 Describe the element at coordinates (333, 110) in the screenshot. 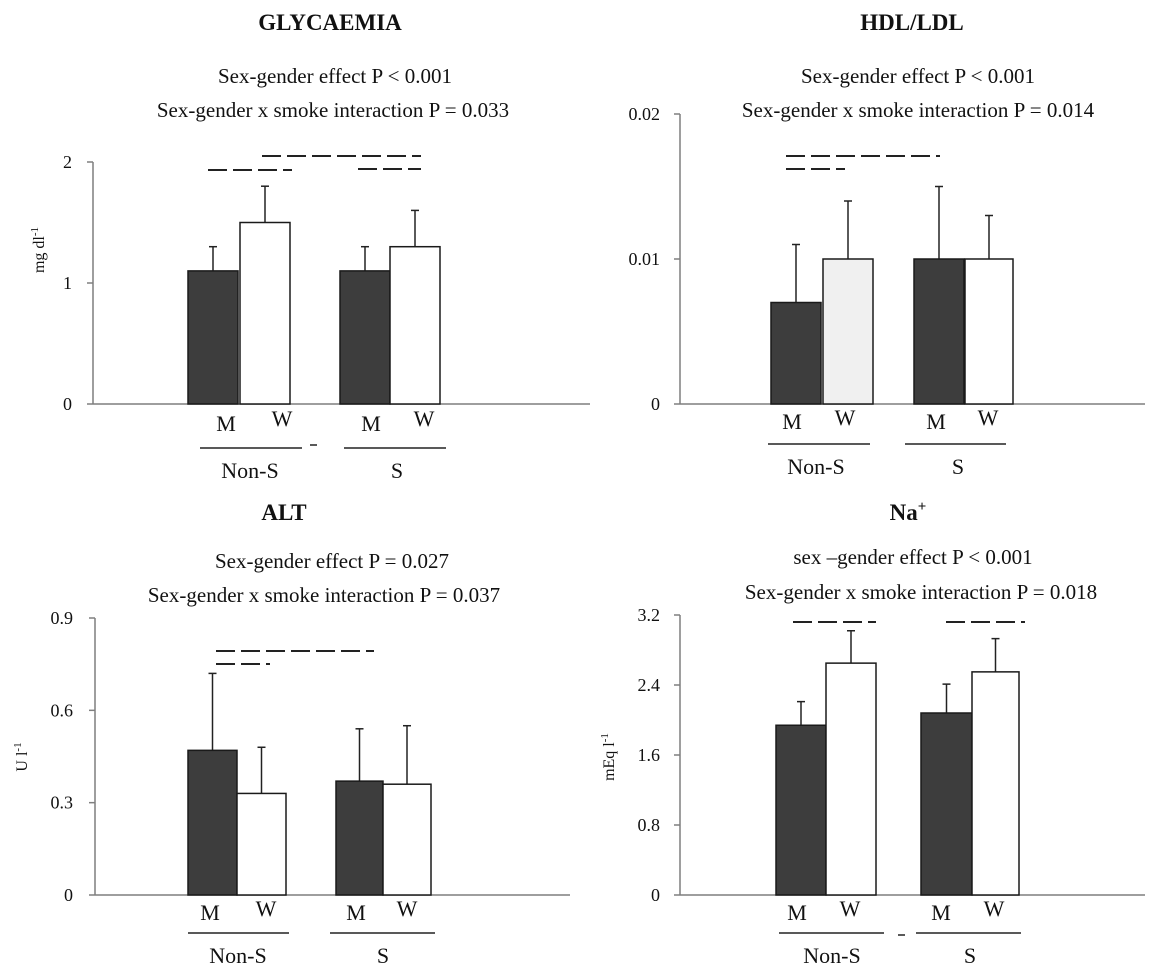

I see `stat-line-2: Sex-gender x smoke interaction P = 0.033` at that location.